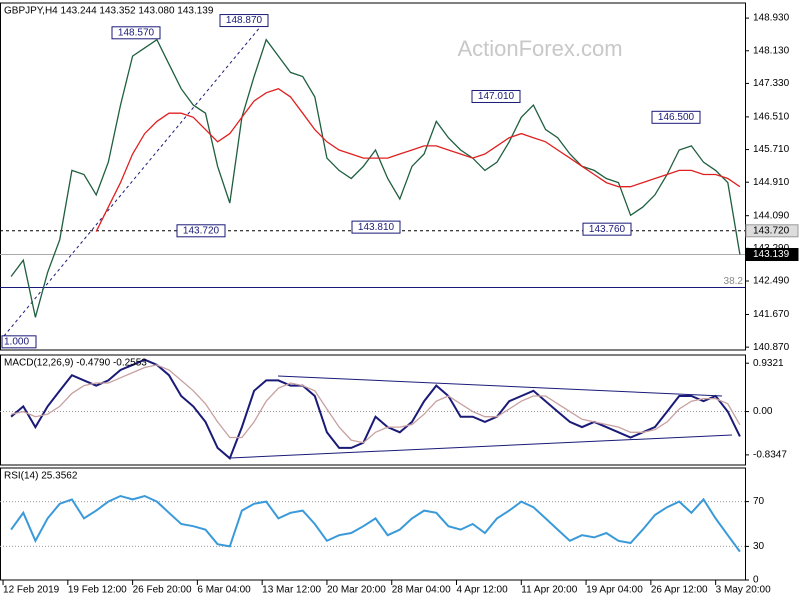  I want to click on x-tick-label: 26 Apr 12:00, so click(679, 590).